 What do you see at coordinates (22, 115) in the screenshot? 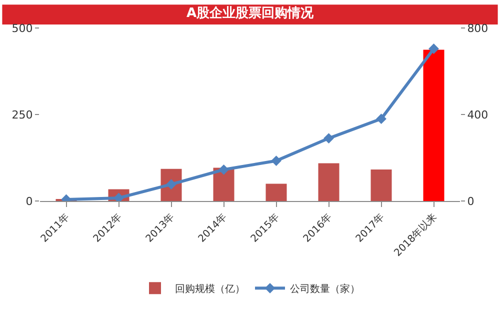
I see `y-tick-label: 250` at bounding box center [22, 115].